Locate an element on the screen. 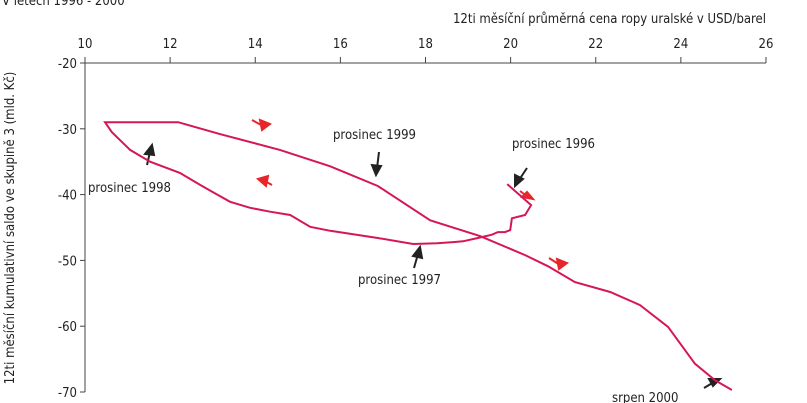 The image size is (807, 403). annotation: prosinec 1998 is located at coordinates (129, 188).